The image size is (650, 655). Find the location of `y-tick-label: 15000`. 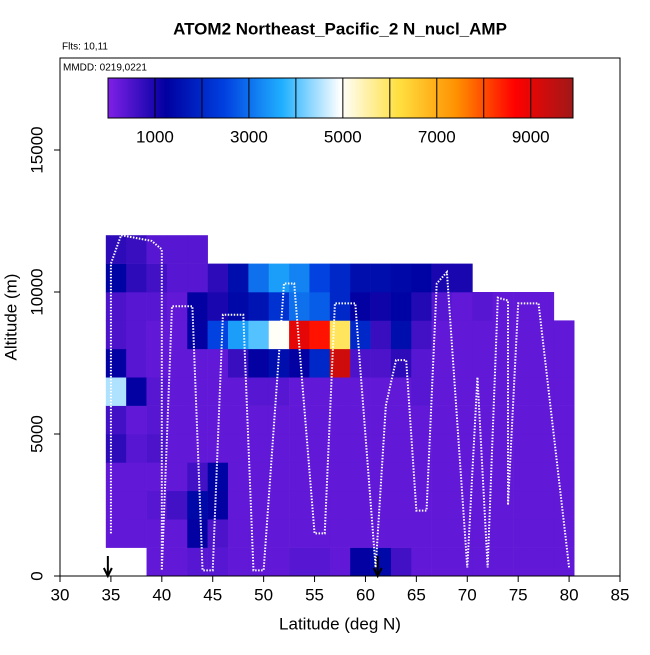

y-tick-label: 15000 is located at coordinates (36, 149).